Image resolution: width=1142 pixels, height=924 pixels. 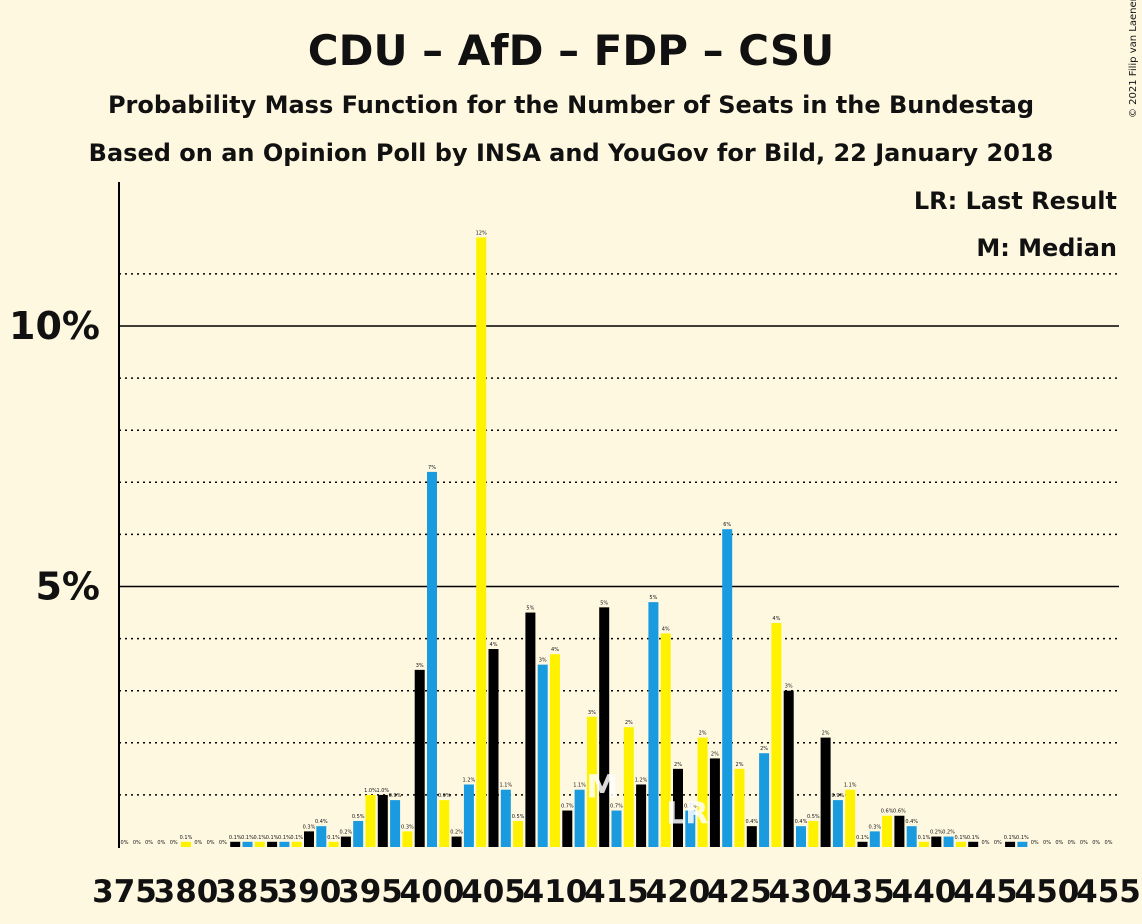 What do you see at coordinates (899, 812) in the screenshot?
I see `bar-label-seat-438: 0.6%` at bounding box center [899, 812].